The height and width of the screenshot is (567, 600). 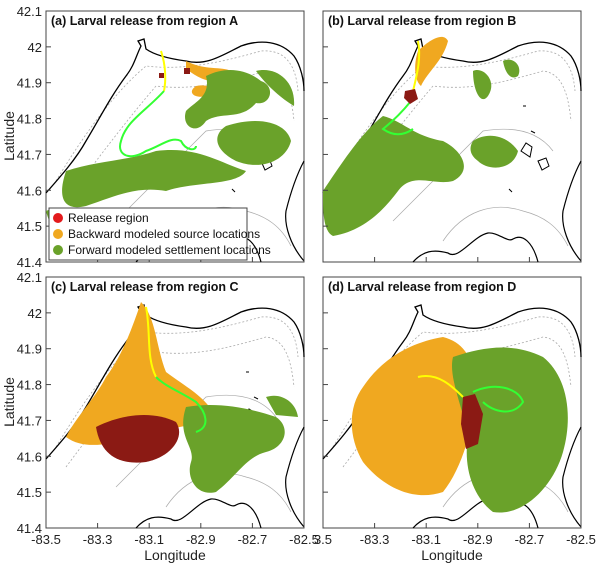 I want to click on panel-title: (a) Larval release from region A, so click(x=144, y=21).